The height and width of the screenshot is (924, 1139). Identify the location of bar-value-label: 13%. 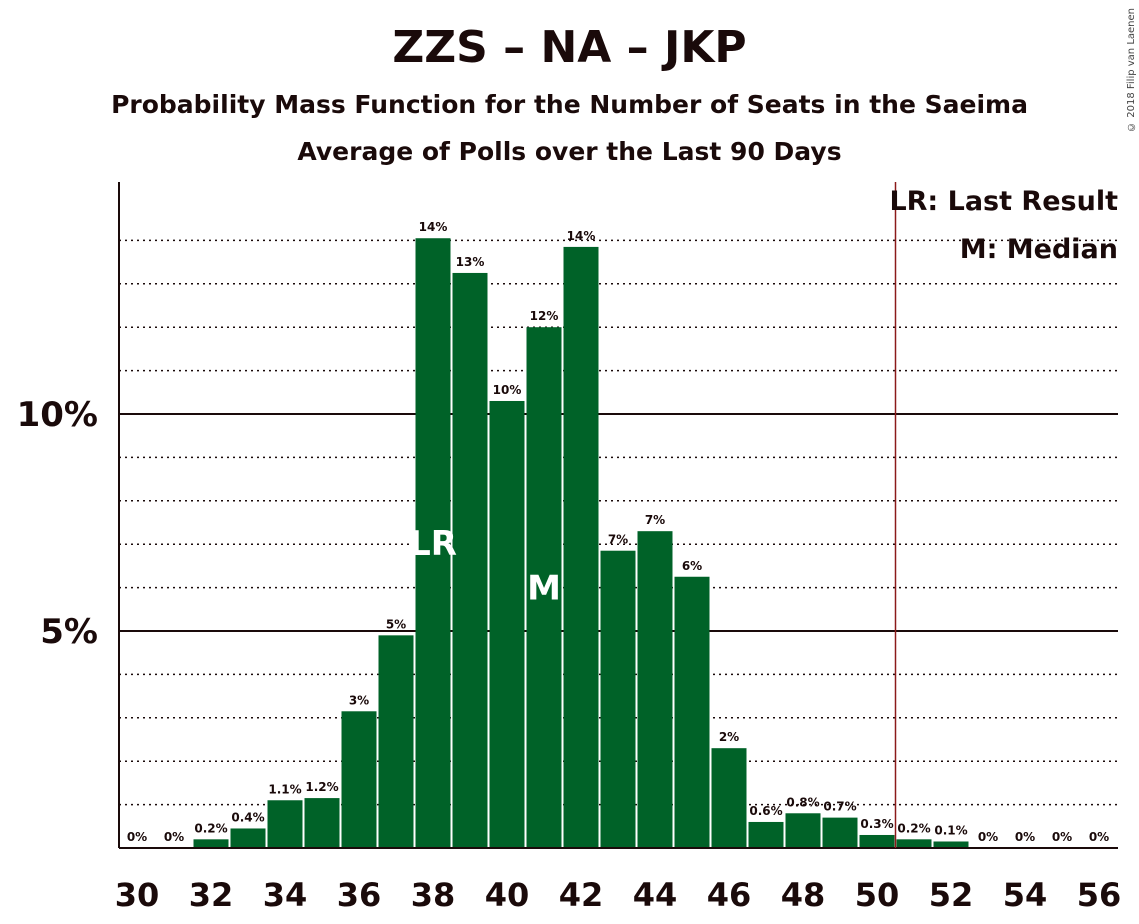
(470, 262).